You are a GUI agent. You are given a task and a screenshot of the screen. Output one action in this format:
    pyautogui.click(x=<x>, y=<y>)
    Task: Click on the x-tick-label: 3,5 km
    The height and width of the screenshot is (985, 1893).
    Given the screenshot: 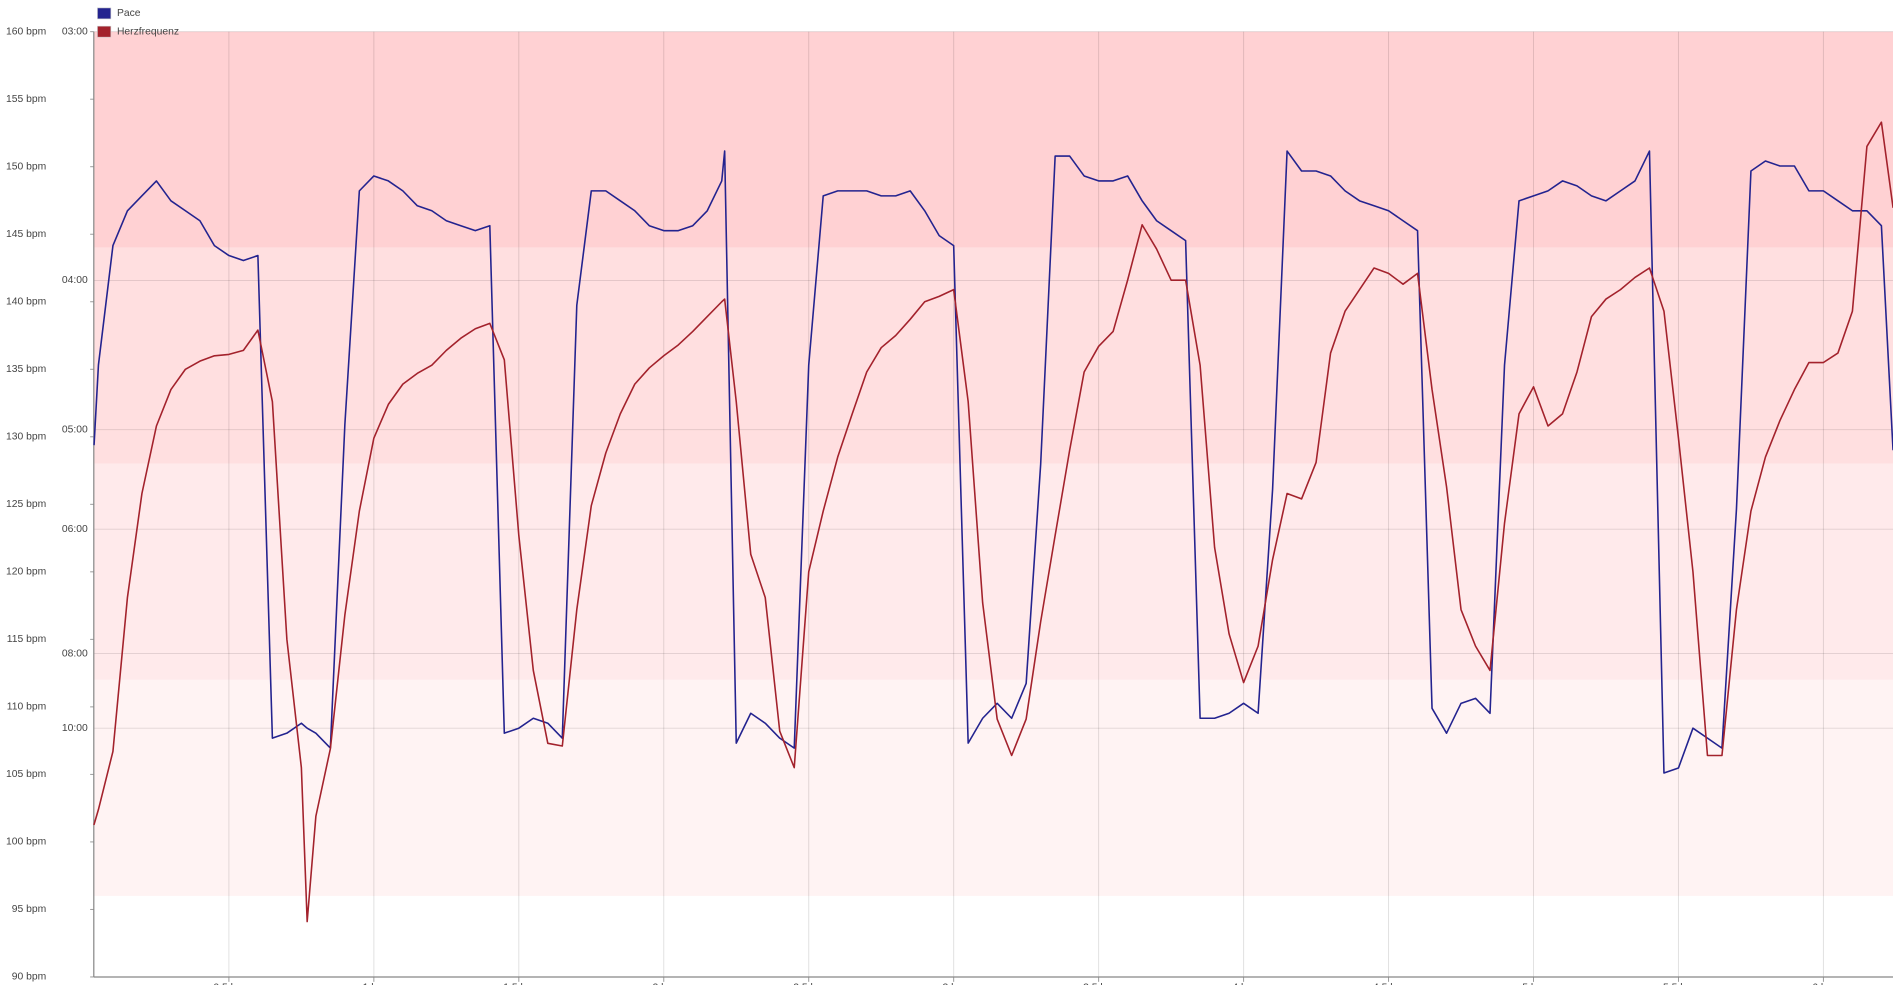 What is the action you would take?
    pyautogui.click(x=1098, y=984)
    